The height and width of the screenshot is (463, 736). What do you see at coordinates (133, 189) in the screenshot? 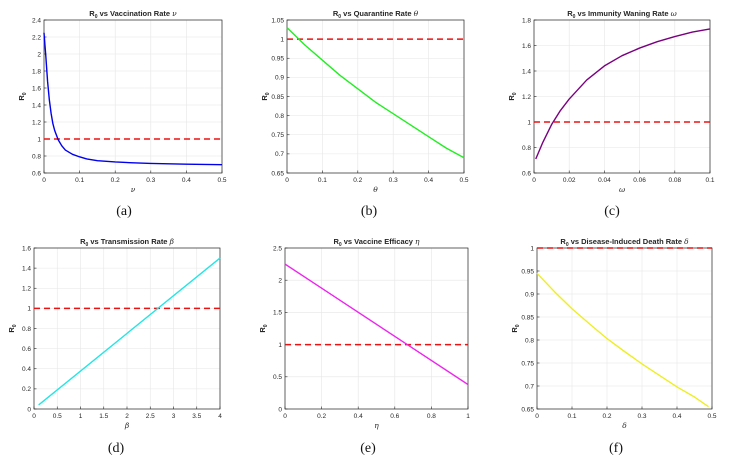
I see `x-axis-label: ν` at bounding box center [133, 189].